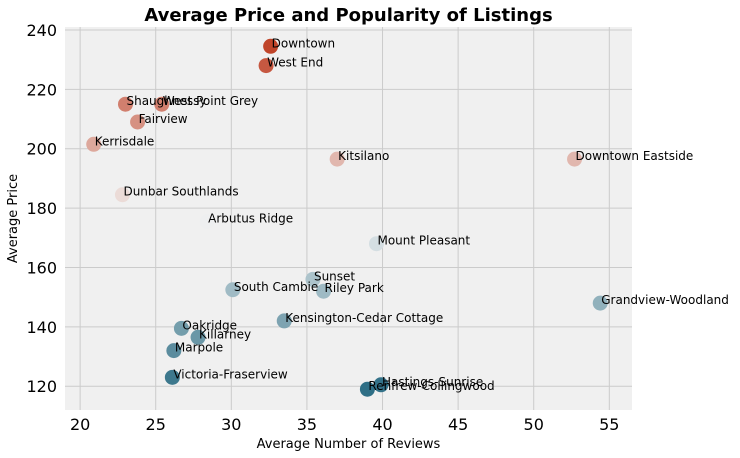 The height and width of the screenshot is (458, 740). Describe the element at coordinates (276, 287) in the screenshot. I see `point-label: South Cambie` at that location.